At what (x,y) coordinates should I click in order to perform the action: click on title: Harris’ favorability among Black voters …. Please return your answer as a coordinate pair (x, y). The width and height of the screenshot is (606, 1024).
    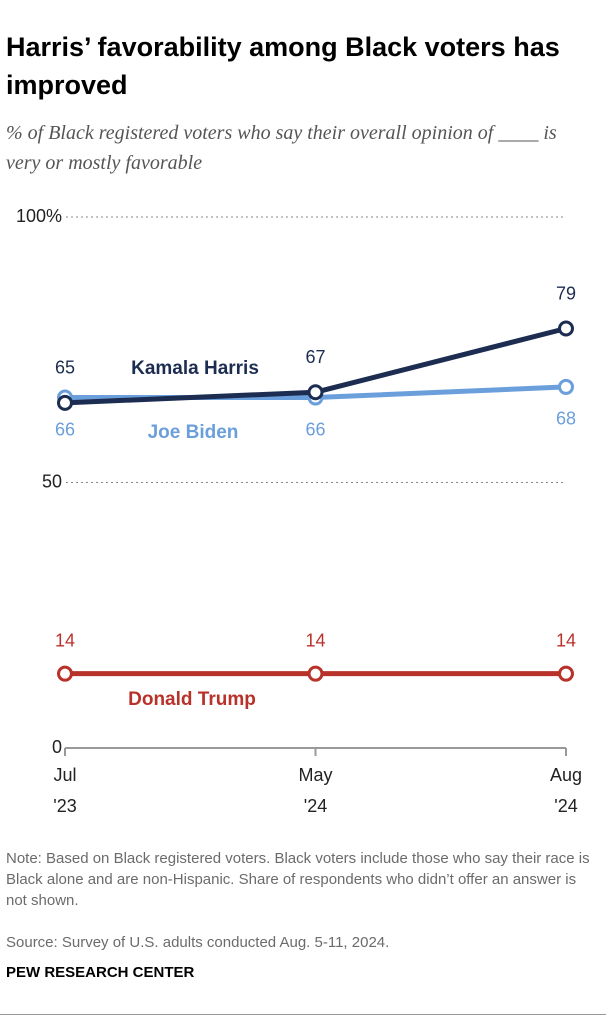
    Looking at the image, I should click on (283, 66).